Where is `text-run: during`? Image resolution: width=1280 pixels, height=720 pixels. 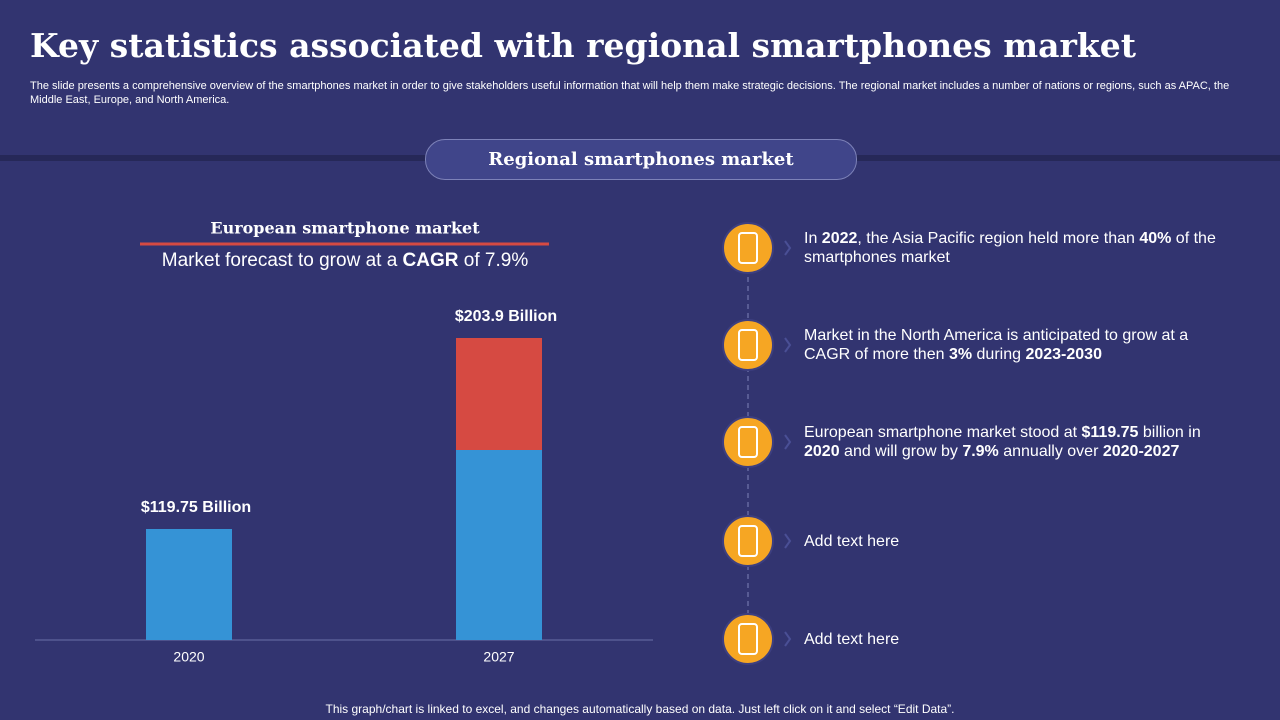
text-run: during is located at coordinates (999, 354).